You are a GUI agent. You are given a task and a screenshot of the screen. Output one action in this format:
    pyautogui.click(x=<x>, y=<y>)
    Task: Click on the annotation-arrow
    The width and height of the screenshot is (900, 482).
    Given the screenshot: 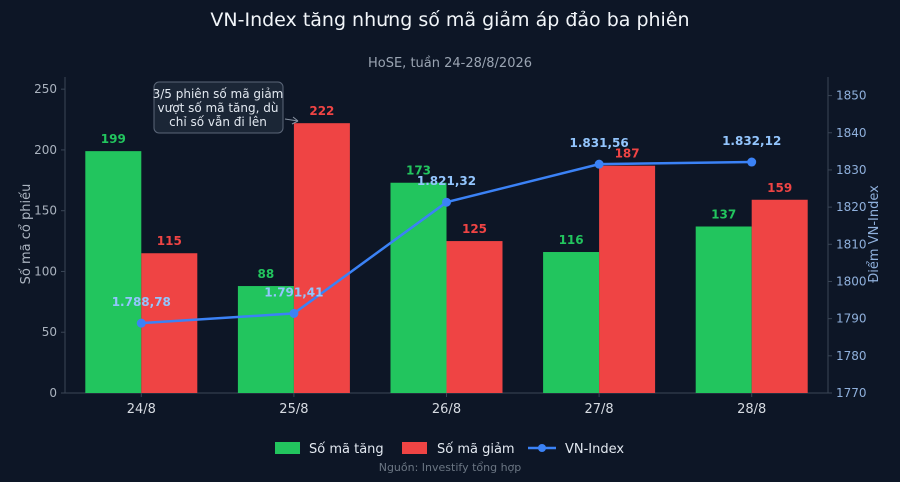 What is the action you would take?
    pyautogui.click(x=291, y=120)
    